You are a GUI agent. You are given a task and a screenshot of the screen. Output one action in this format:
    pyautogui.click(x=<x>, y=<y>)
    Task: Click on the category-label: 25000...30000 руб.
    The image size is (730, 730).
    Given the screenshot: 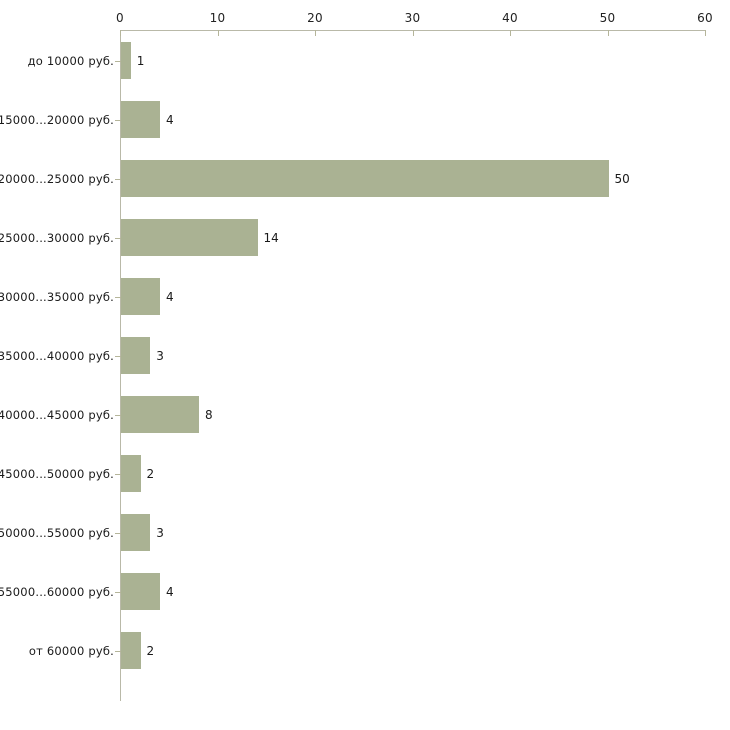 What is the action you would take?
    pyautogui.click(x=57, y=237)
    